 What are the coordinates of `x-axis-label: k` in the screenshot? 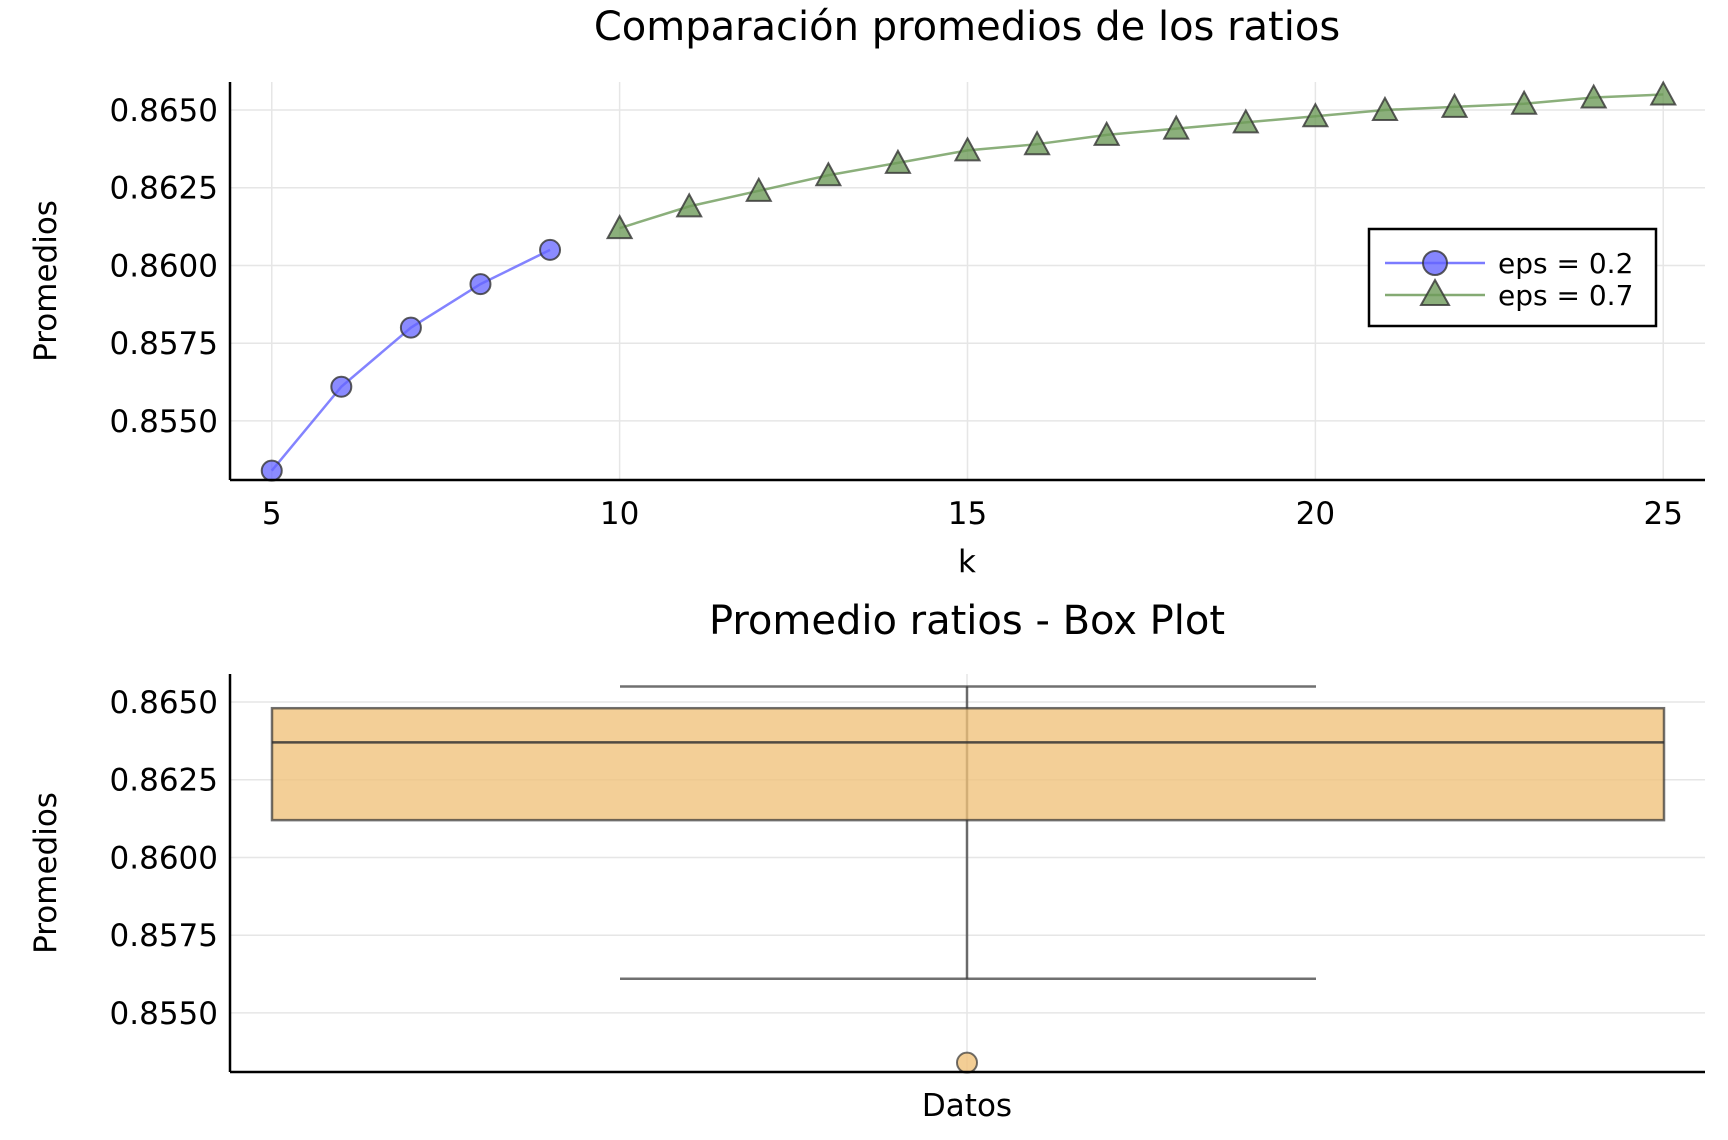 It's located at (967, 562).